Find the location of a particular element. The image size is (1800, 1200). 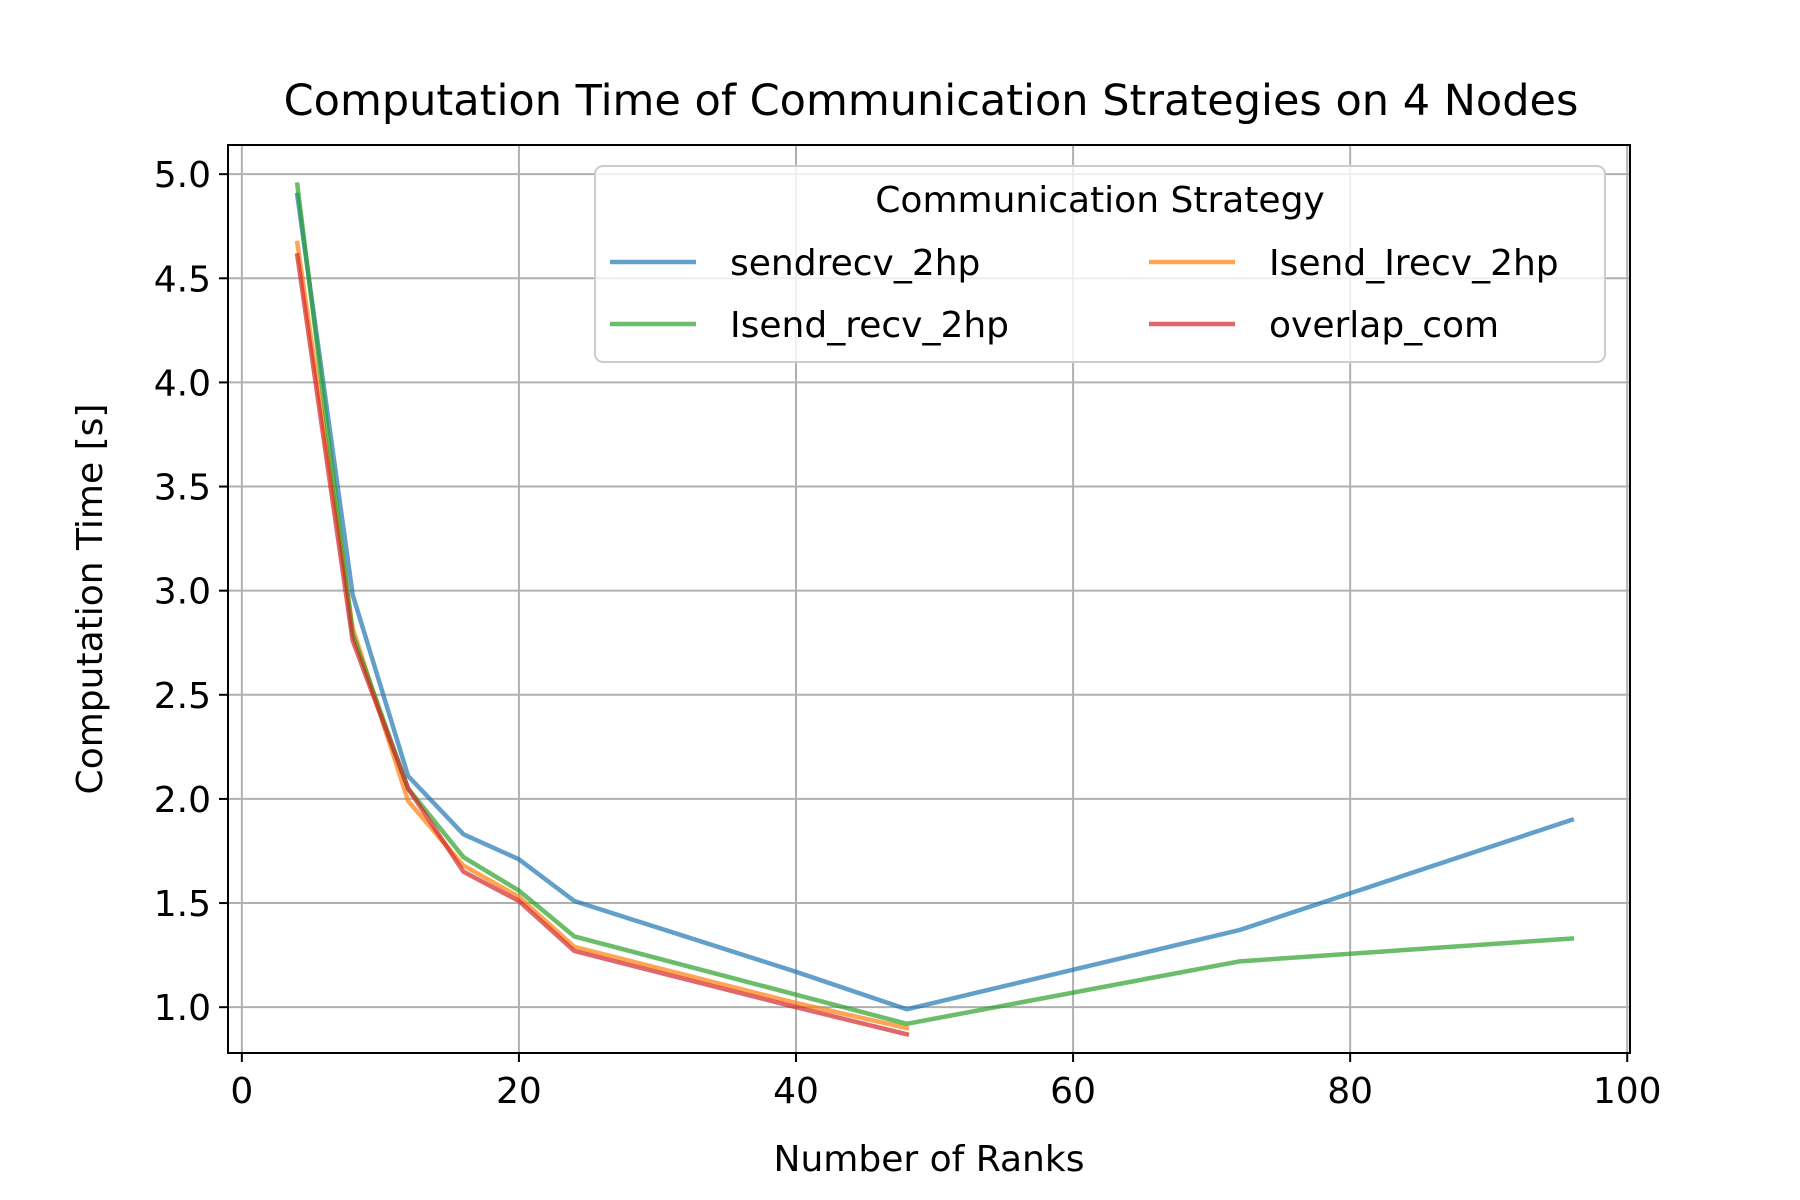

y-axis-ticks: 1.0 1.5 2.0 2.5 3.0 3.5 4.0 4.5 5.0 is located at coordinates (191, 592).